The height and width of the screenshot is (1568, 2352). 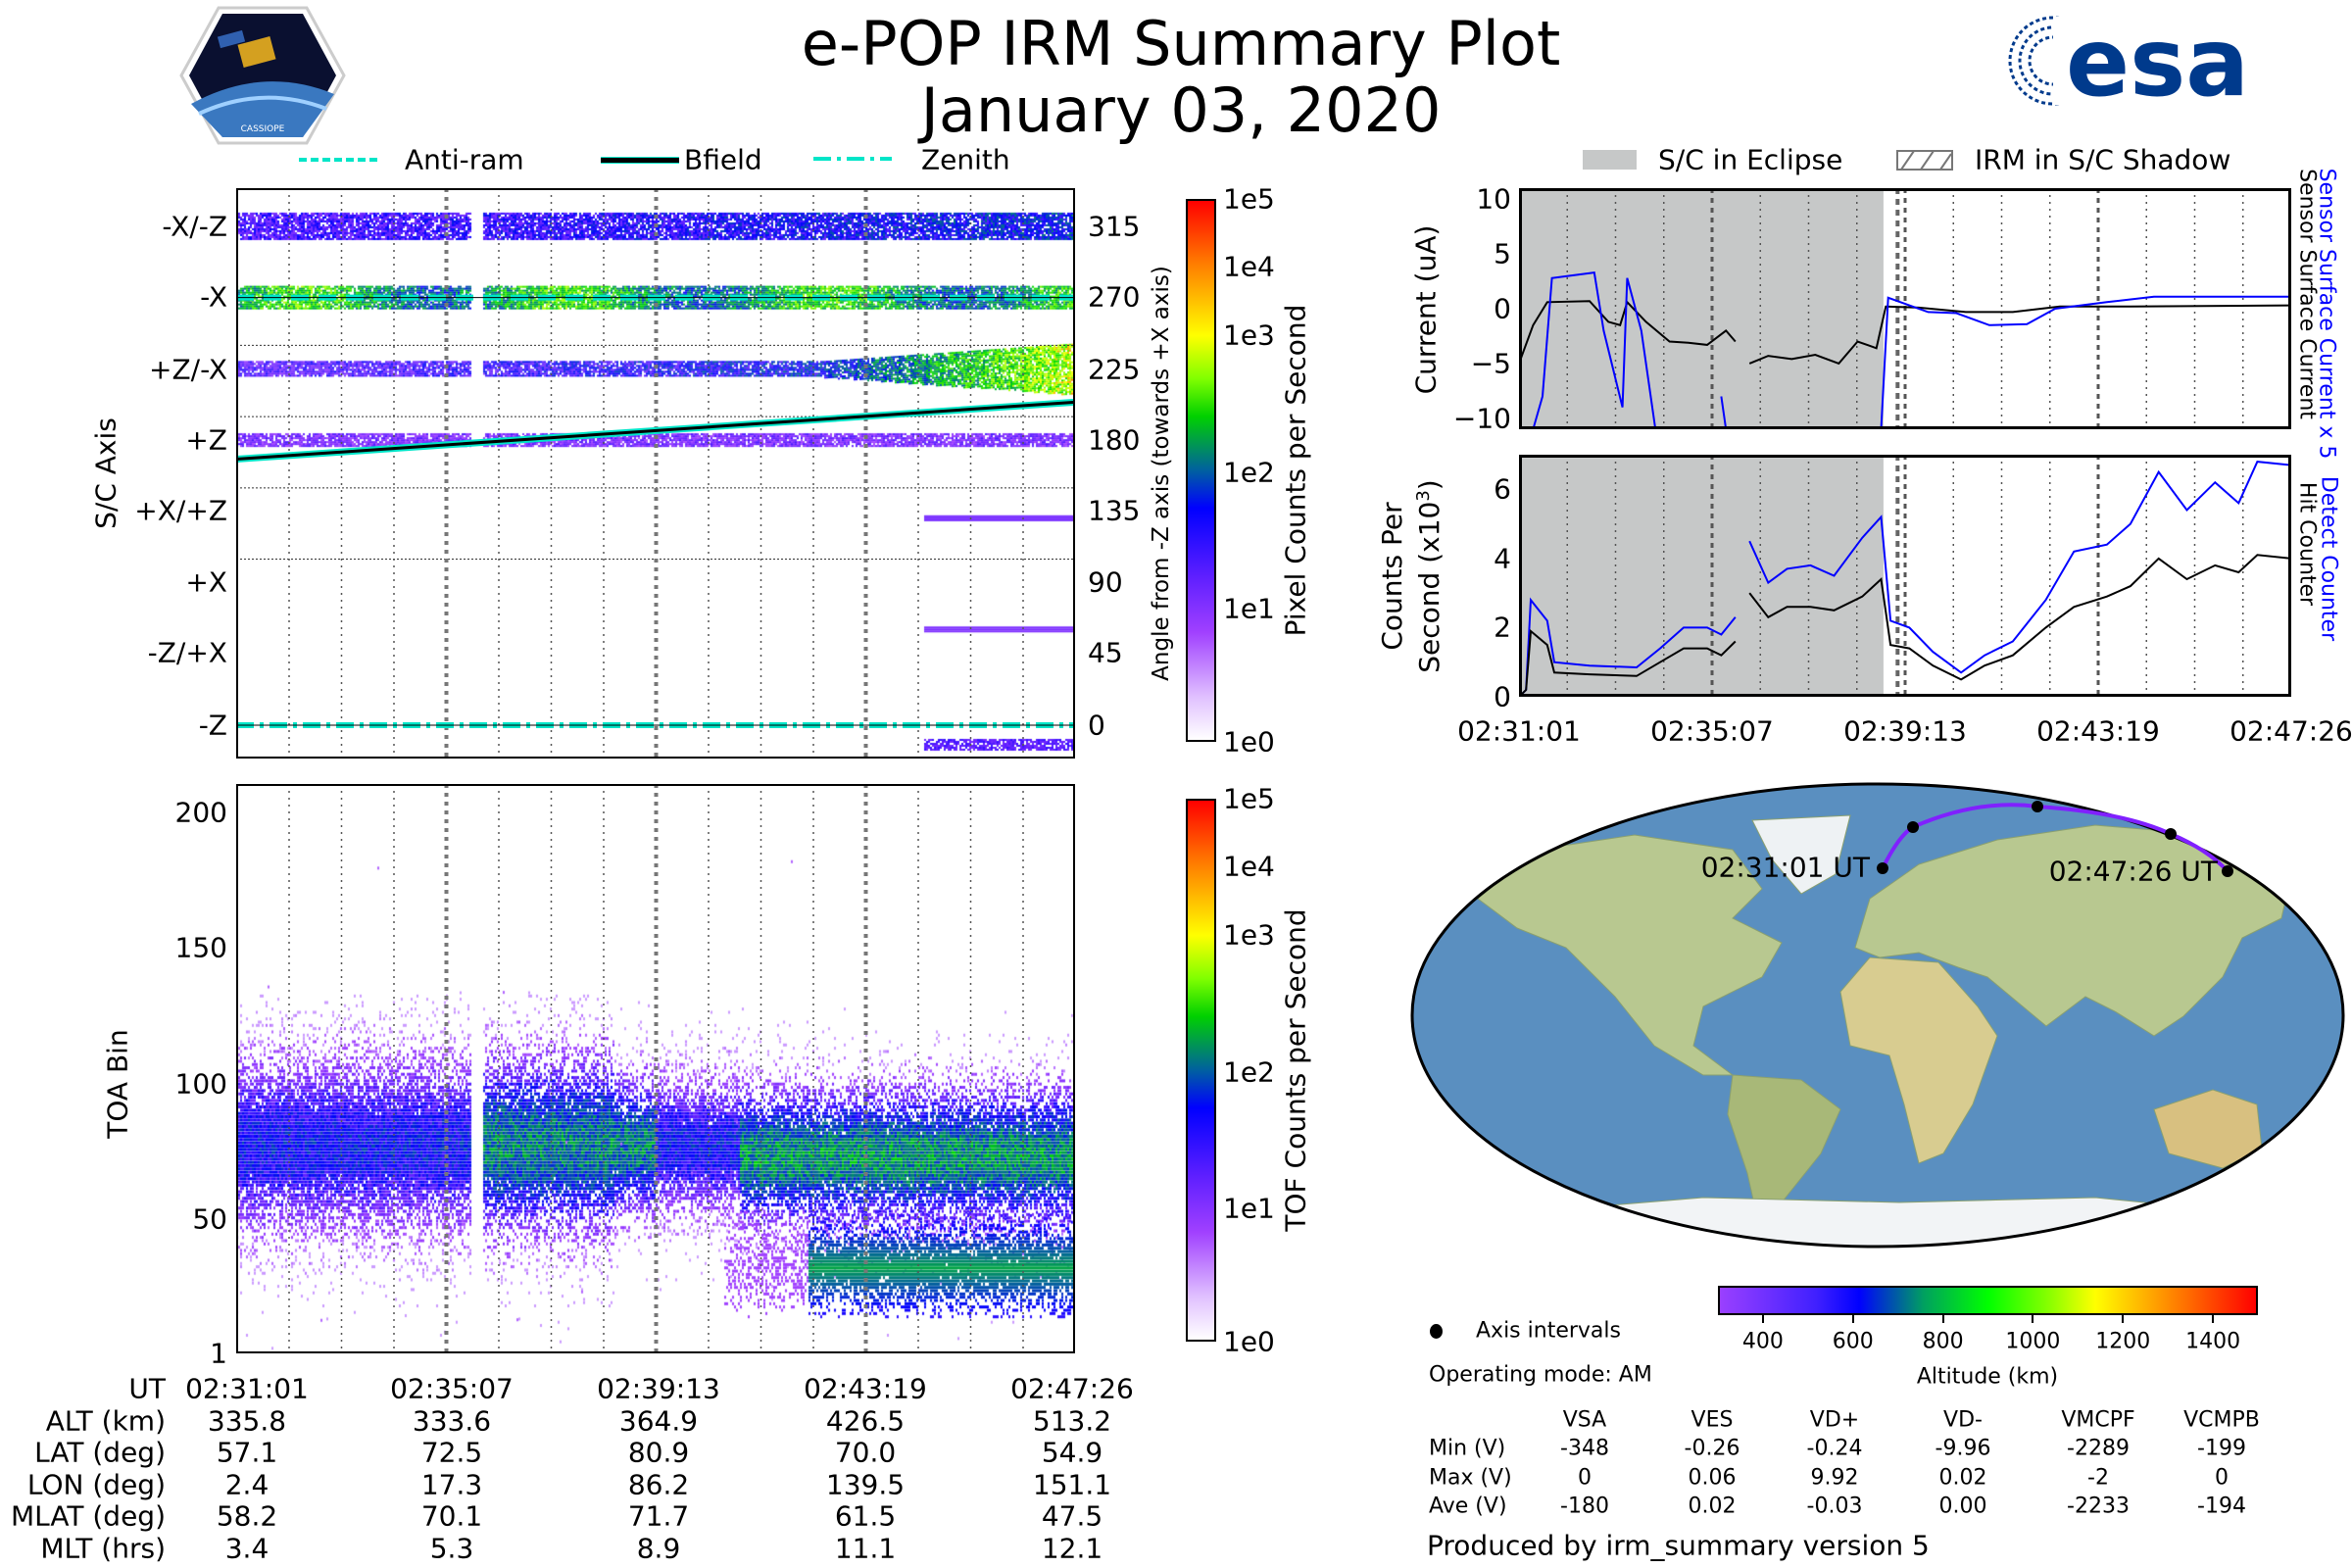 I want to click on voltage-row-label: Ave (V), so click(x=1468, y=1506).